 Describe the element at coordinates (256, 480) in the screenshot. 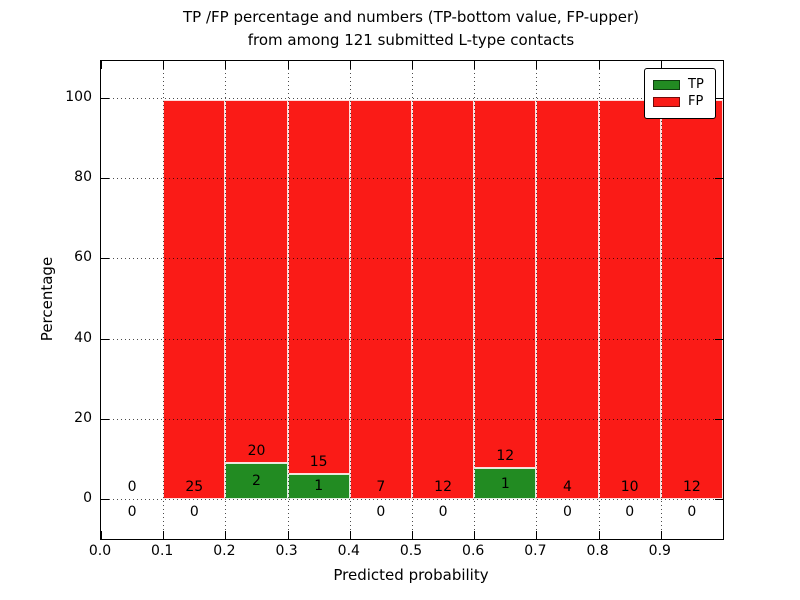

I see `tp-count-label: 2` at that location.